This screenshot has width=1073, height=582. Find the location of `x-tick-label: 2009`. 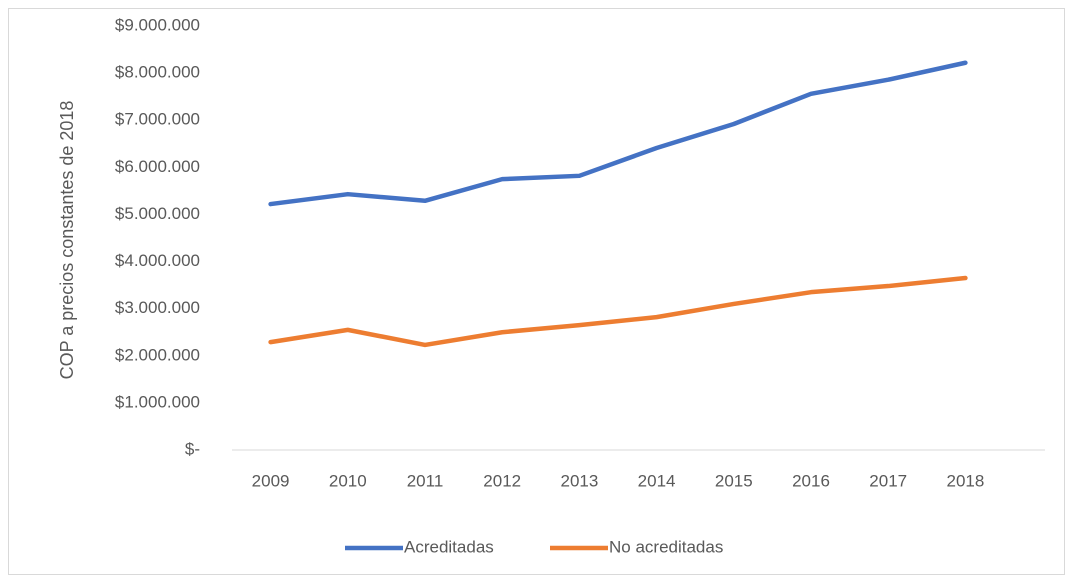

x-tick-label: 2009 is located at coordinates (271, 480).